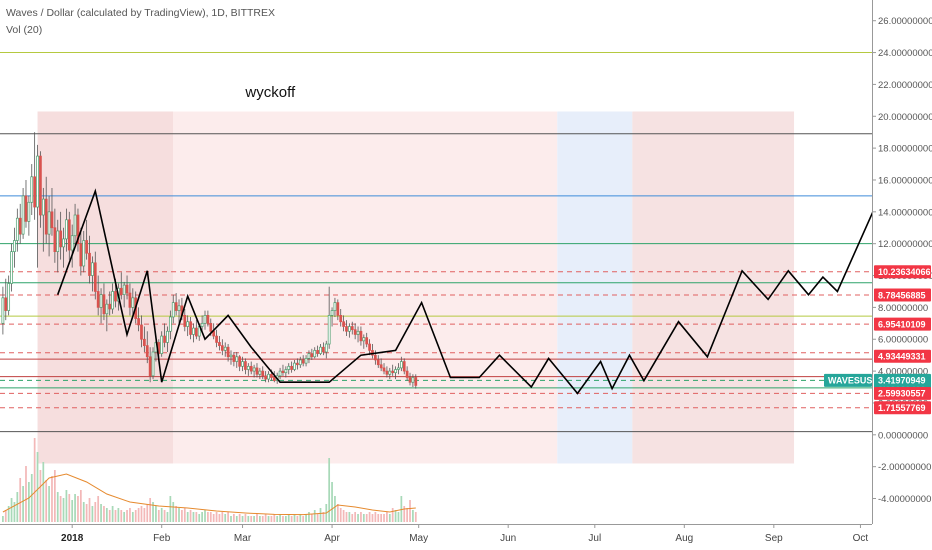 This screenshot has width=932, height=550. What do you see at coordinates (905, 244) in the screenshot?
I see `y-tick-label: 12.00000000` at bounding box center [905, 244].